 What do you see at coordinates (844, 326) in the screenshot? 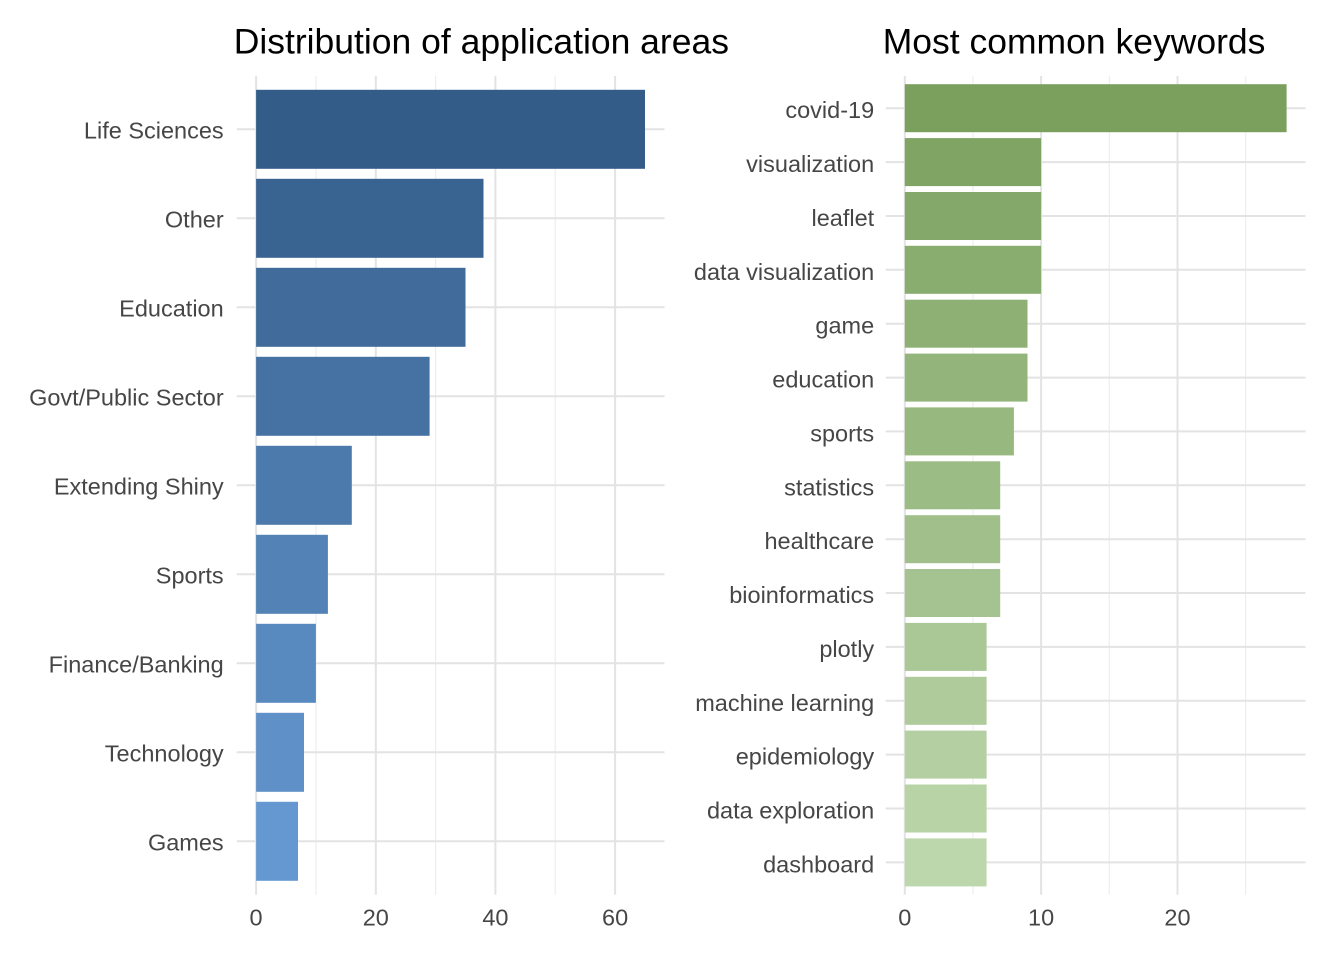
I see `svg-text: game` at bounding box center [844, 326].